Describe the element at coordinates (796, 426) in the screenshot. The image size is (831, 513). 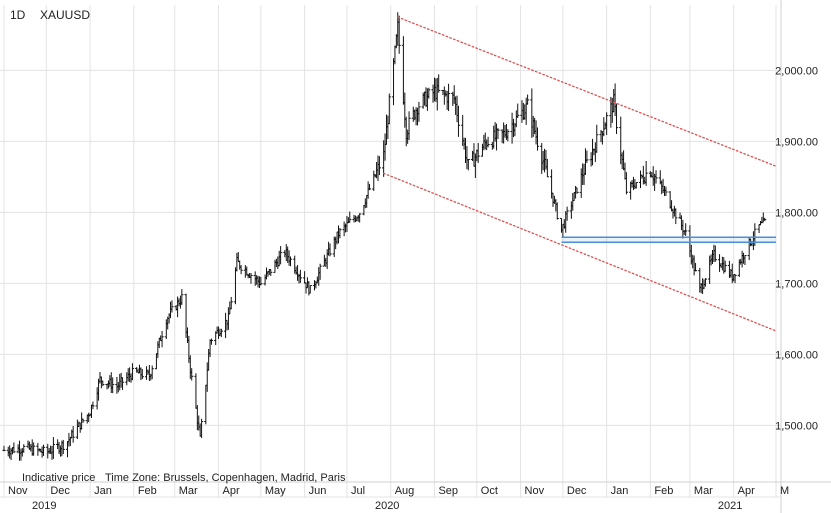
I see `y-tick-label: 1,500.00` at that location.